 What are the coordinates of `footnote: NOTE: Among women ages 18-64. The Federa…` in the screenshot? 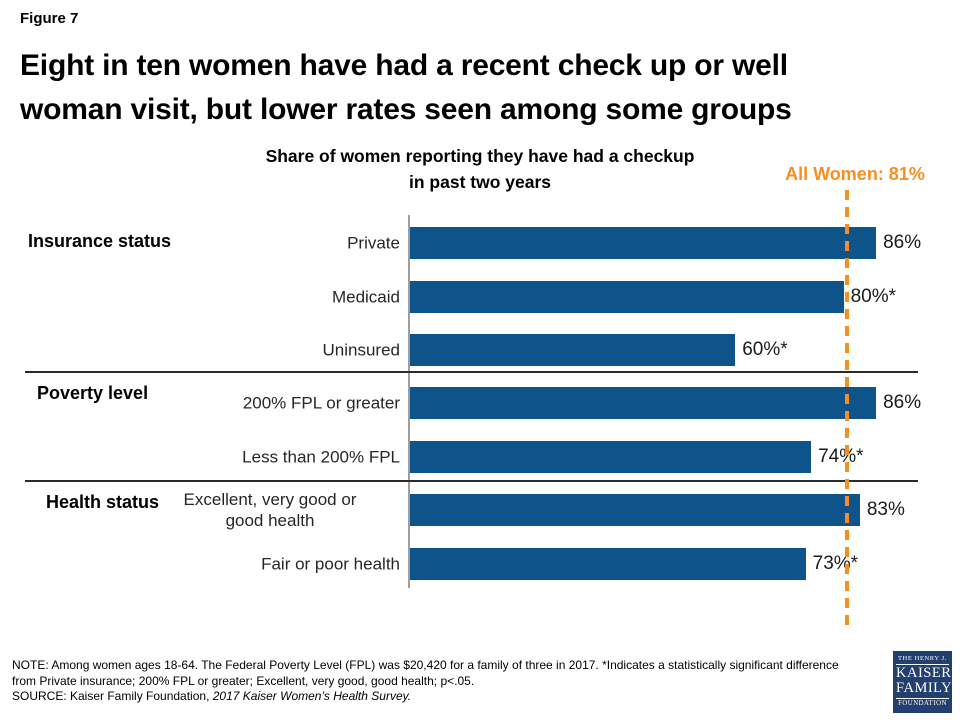 It's located at (452, 681).